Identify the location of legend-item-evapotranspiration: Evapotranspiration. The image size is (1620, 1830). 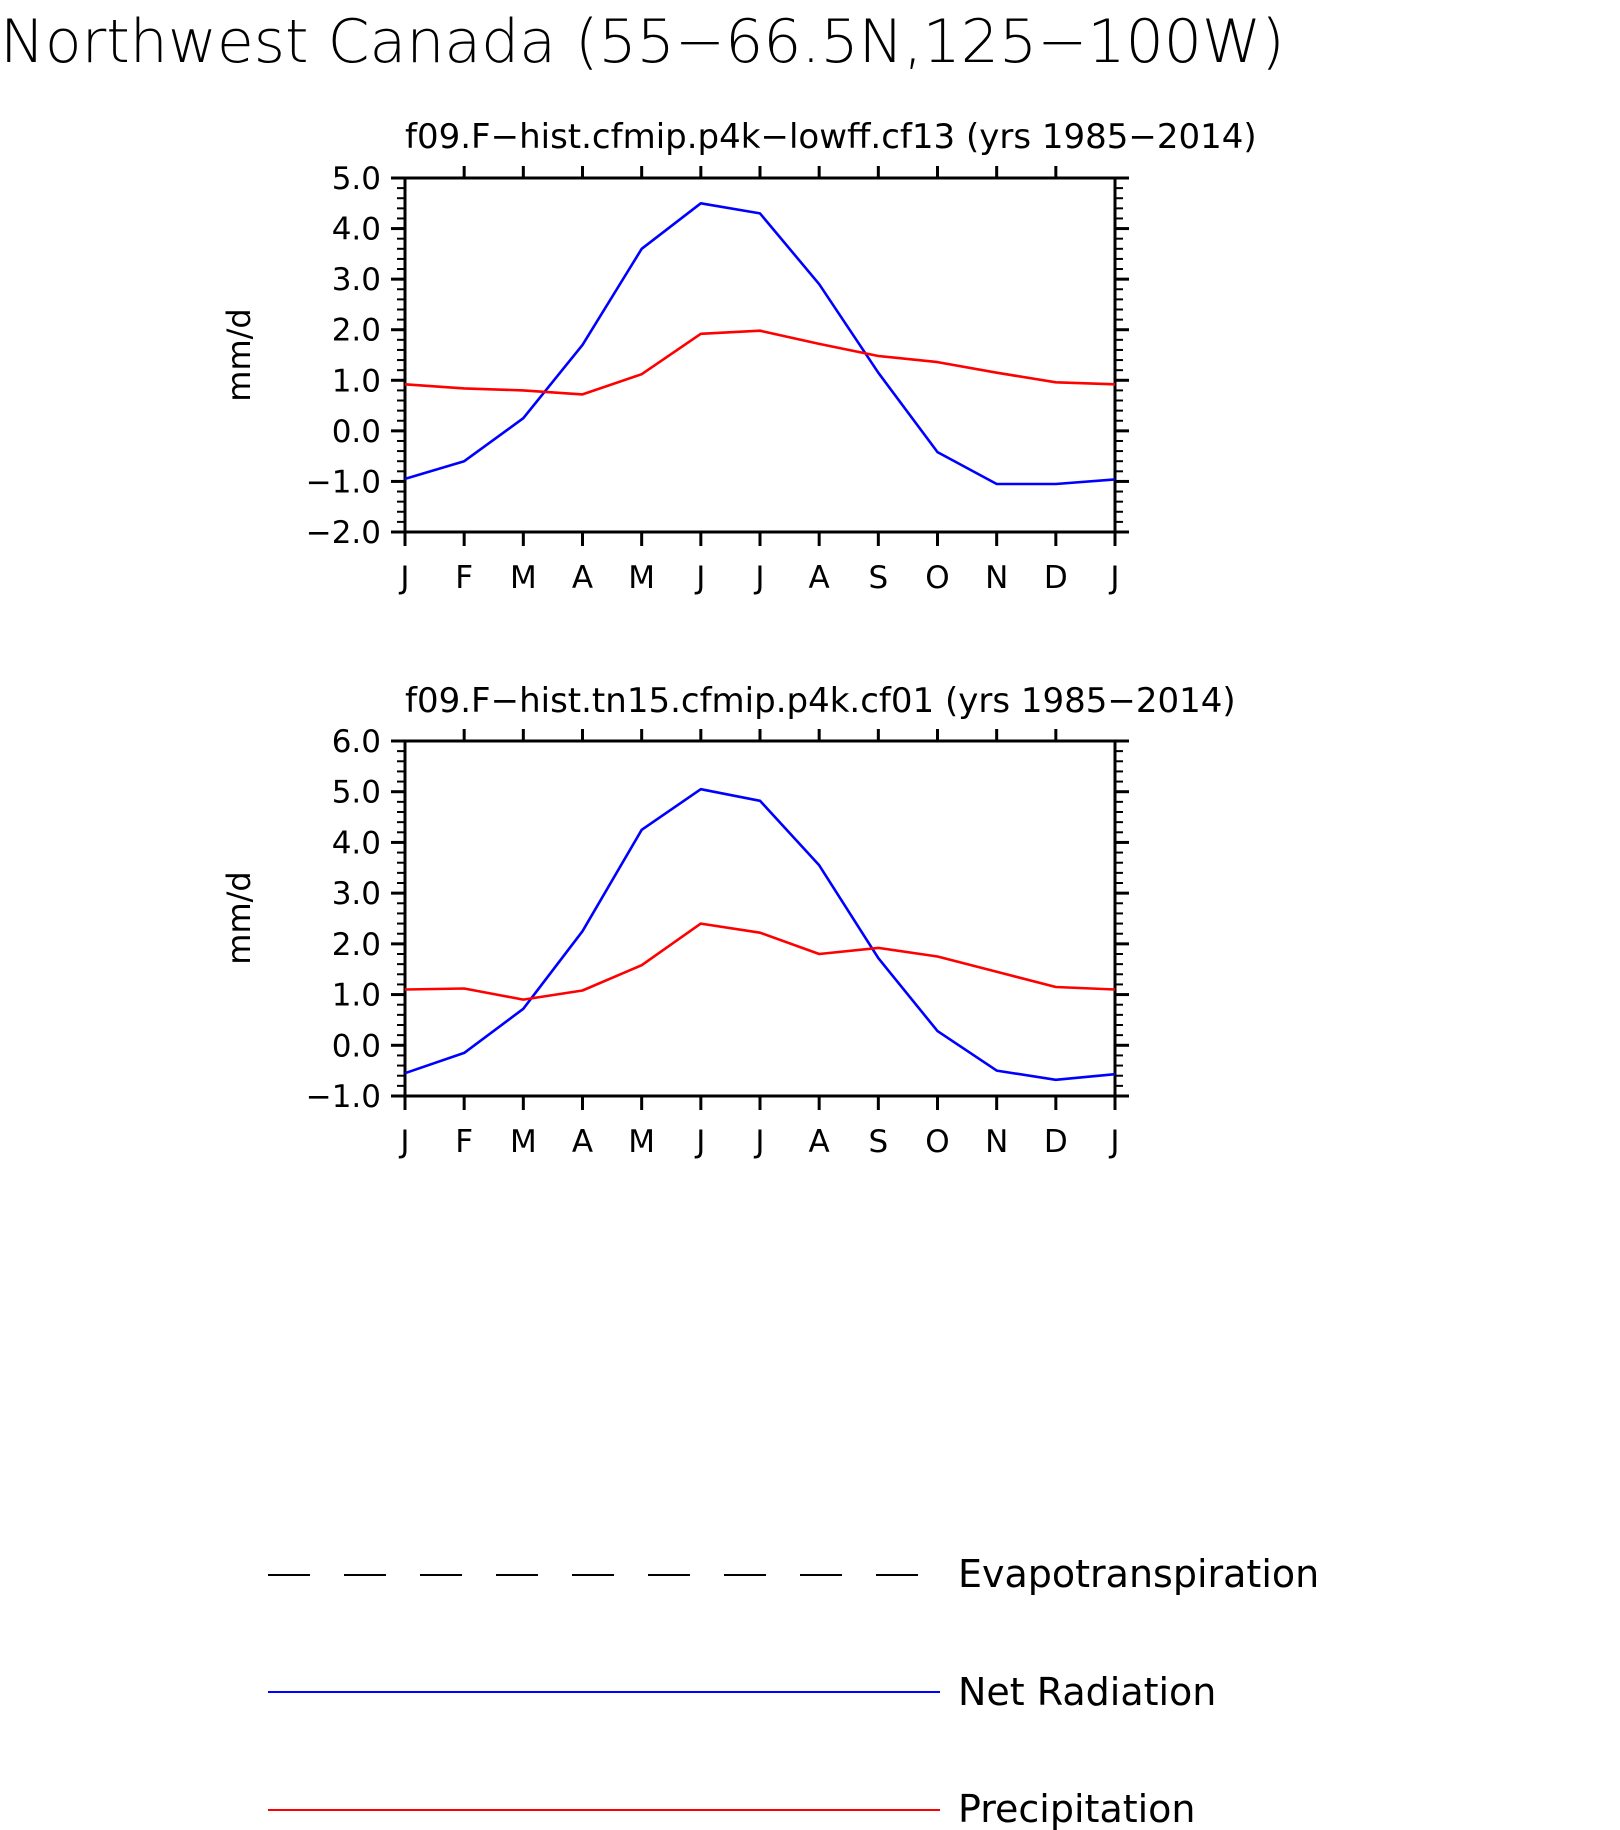
(793, 1574).